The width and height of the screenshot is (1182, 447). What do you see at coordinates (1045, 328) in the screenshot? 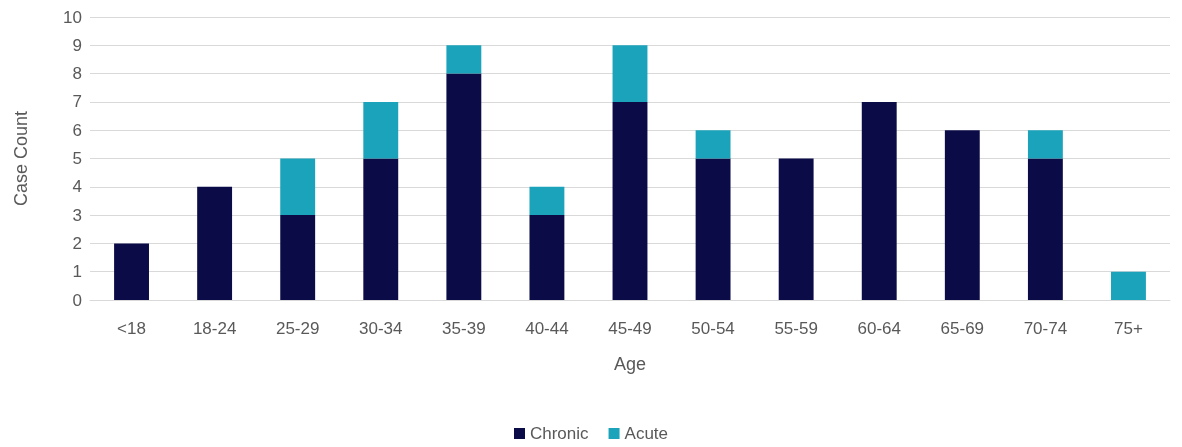
I see `x-tick-label: 70-74` at bounding box center [1045, 328].